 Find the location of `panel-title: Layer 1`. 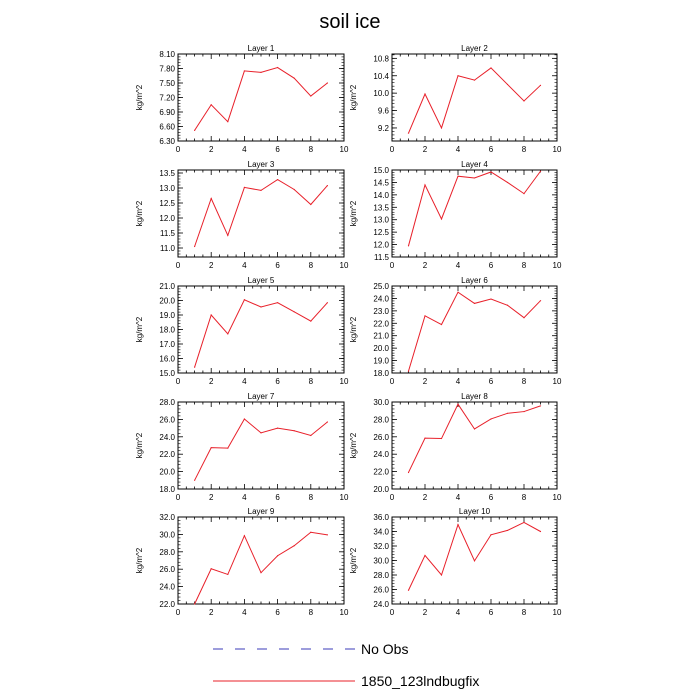

panel-title: Layer 1 is located at coordinates (261, 48).